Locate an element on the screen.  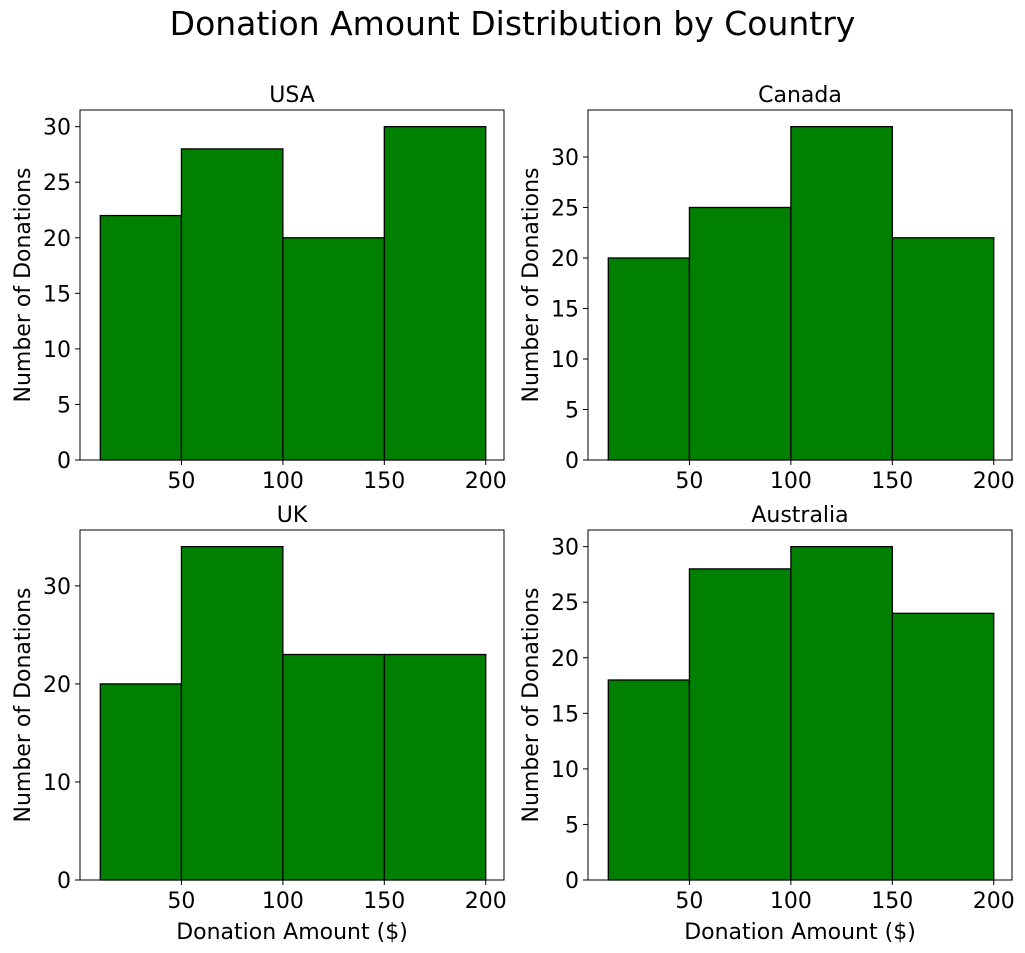
subplot-title: Australia is located at coordinates (799, 515).